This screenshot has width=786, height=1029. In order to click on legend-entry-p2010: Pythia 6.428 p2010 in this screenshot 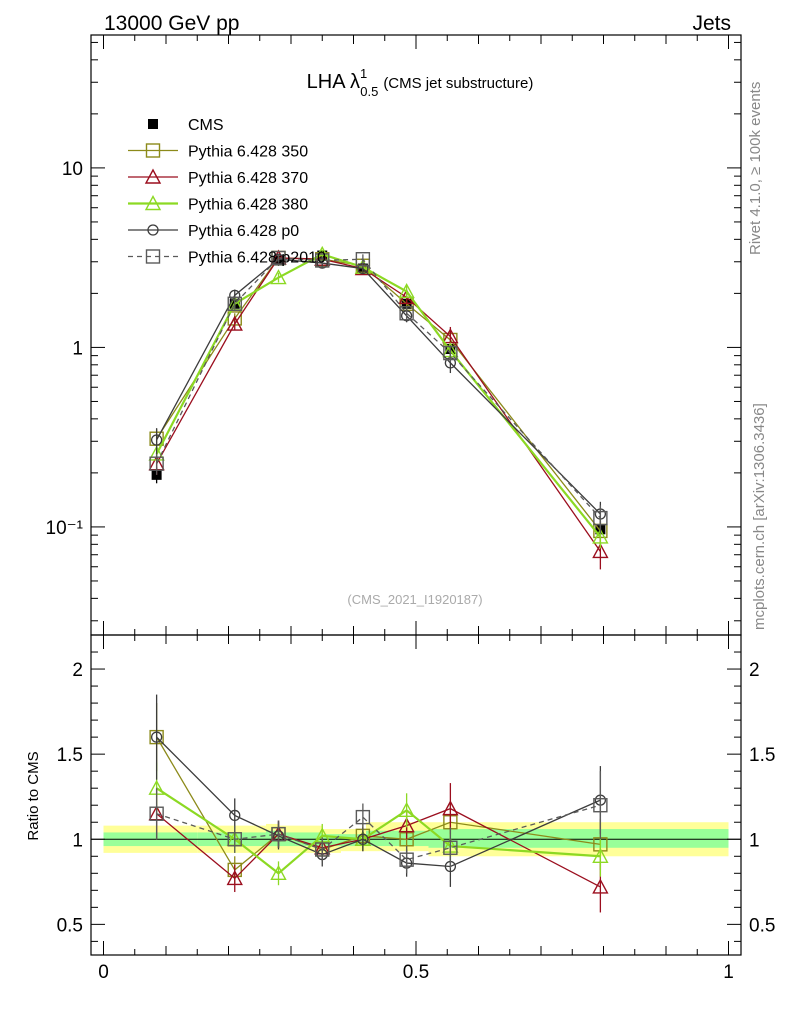, I will do `click(227, 258)`.